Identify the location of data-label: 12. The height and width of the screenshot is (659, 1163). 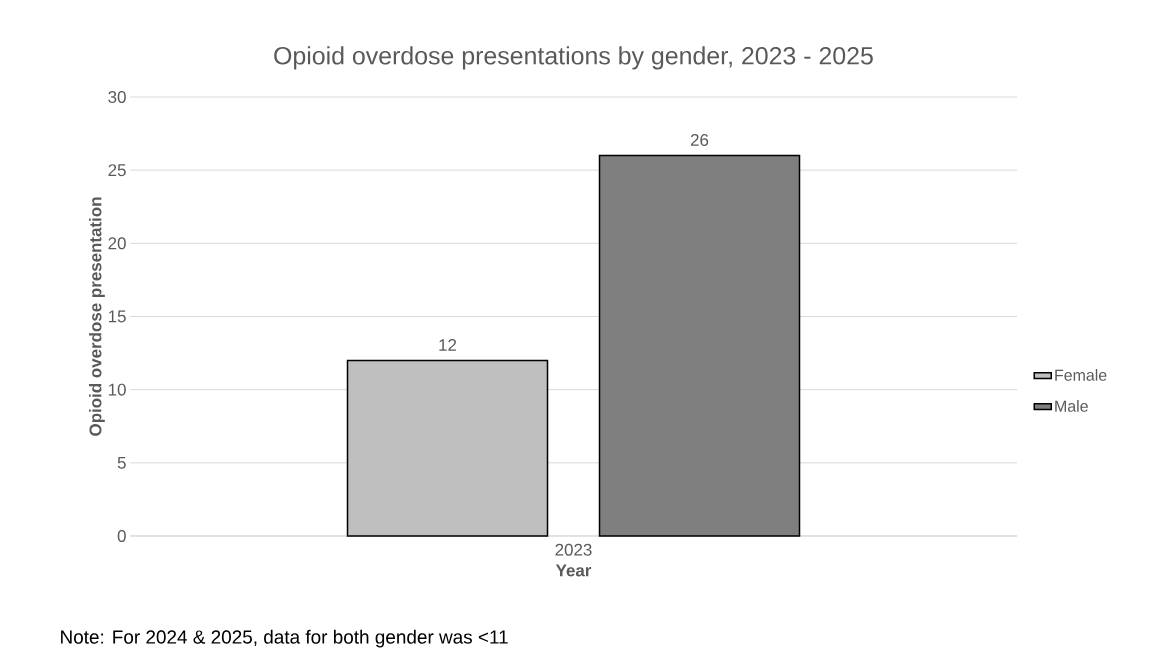
(448, 345).